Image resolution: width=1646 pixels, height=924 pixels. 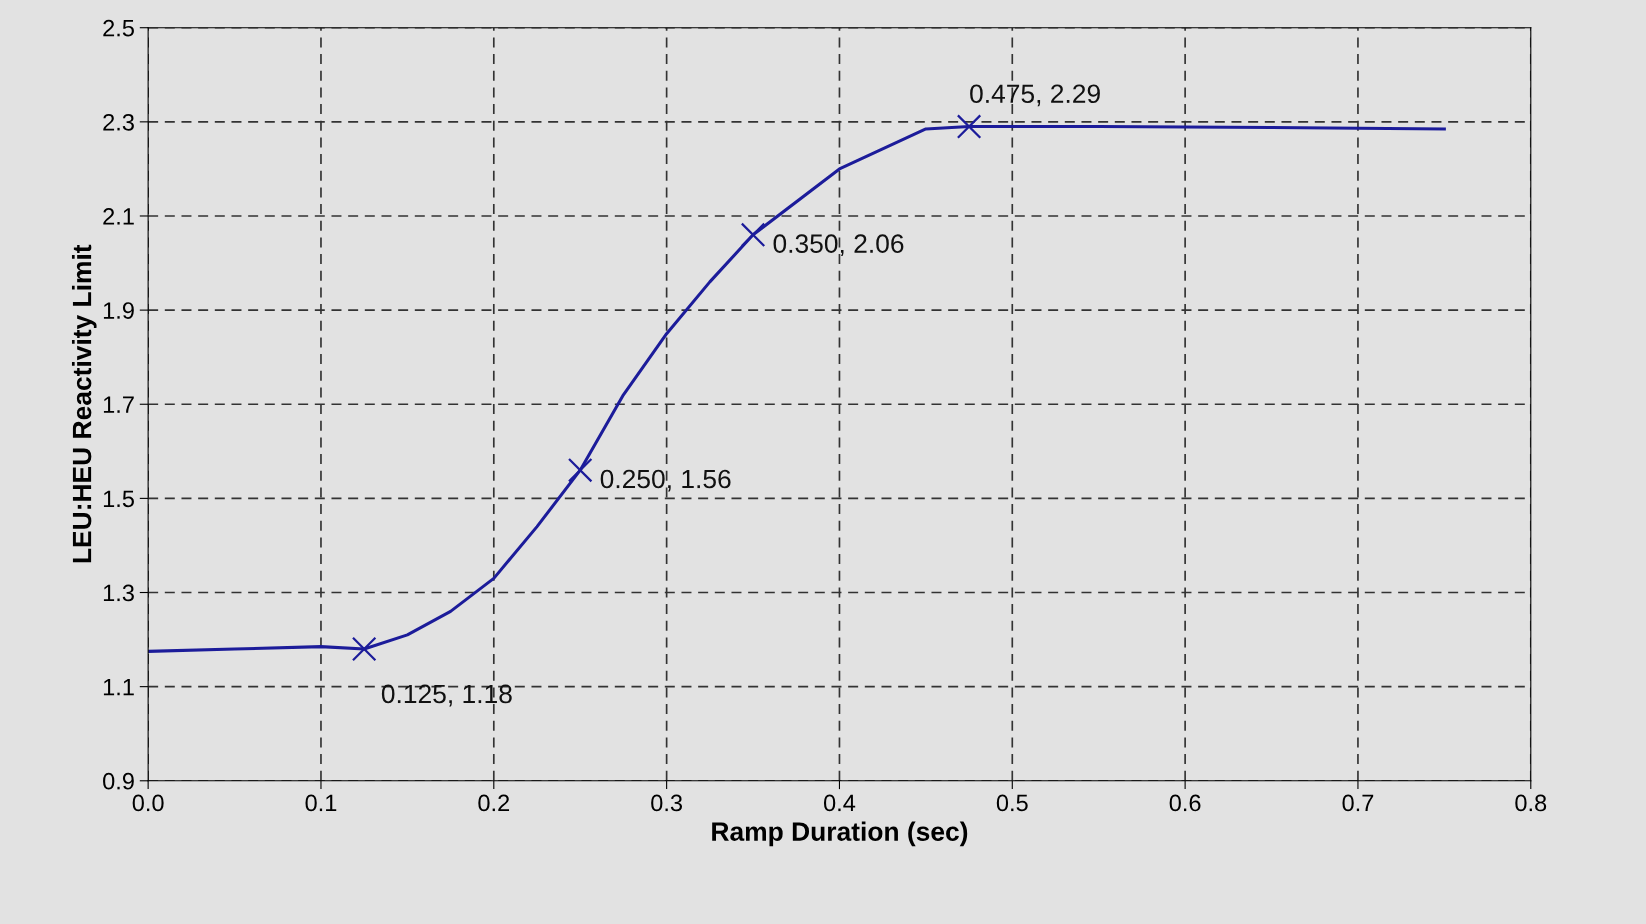 I want to click on y-axis-title: LEU:HEU Reactivity Limit, so click(x=84, y=403).